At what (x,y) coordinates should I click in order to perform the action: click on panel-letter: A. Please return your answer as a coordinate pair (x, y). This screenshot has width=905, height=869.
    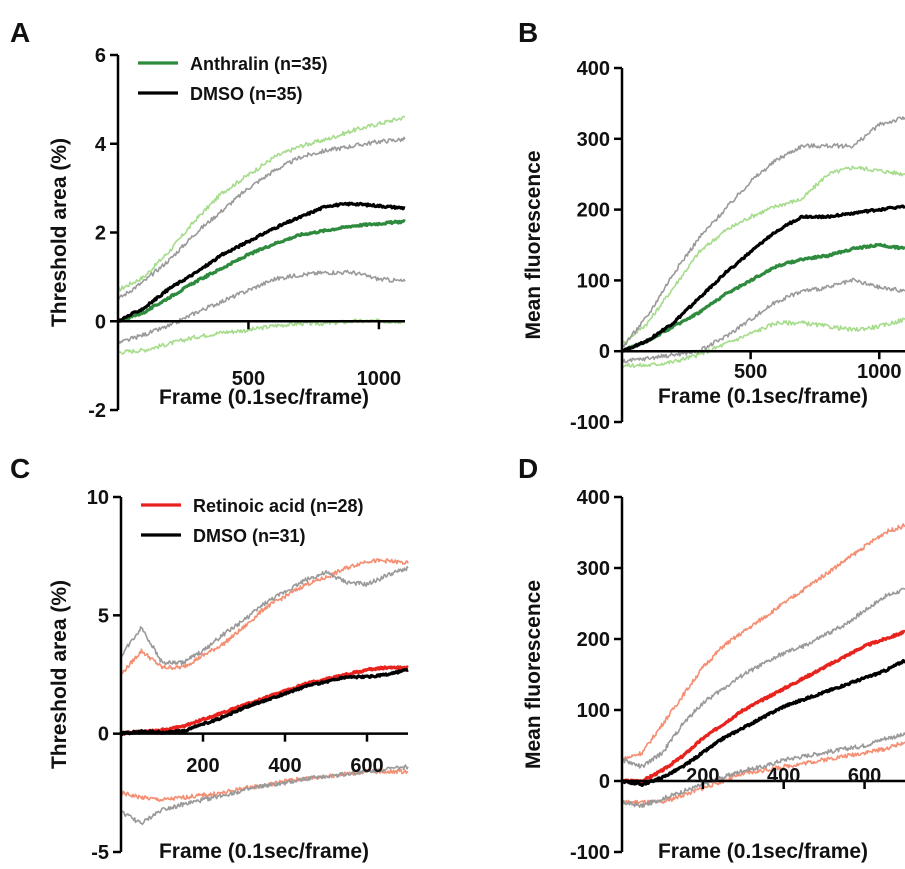
    Looking at the image, I should click on (20, 32).